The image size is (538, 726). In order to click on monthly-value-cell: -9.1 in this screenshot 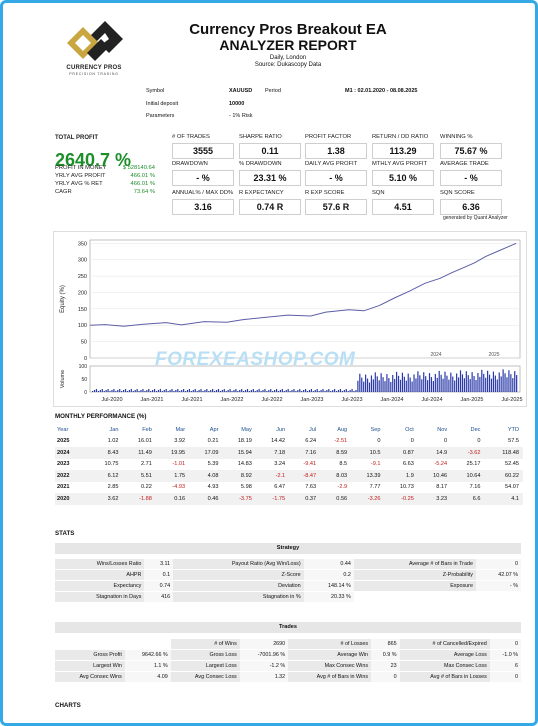, I will do `click(375, 464)`.